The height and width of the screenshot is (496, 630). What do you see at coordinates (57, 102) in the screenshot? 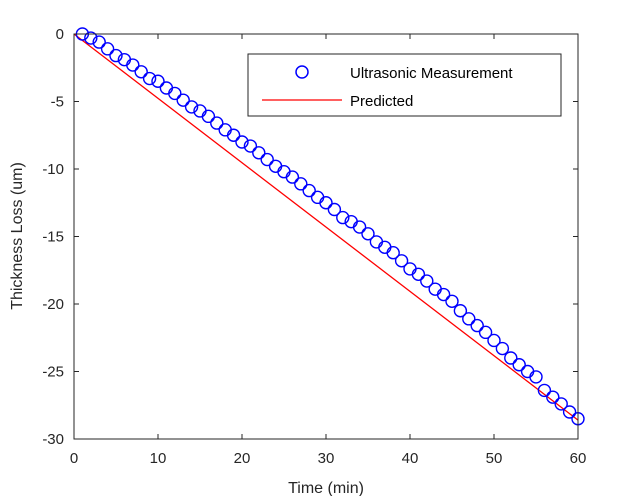
I see `y-tick-label: -5` at bounding box center [57, 102].